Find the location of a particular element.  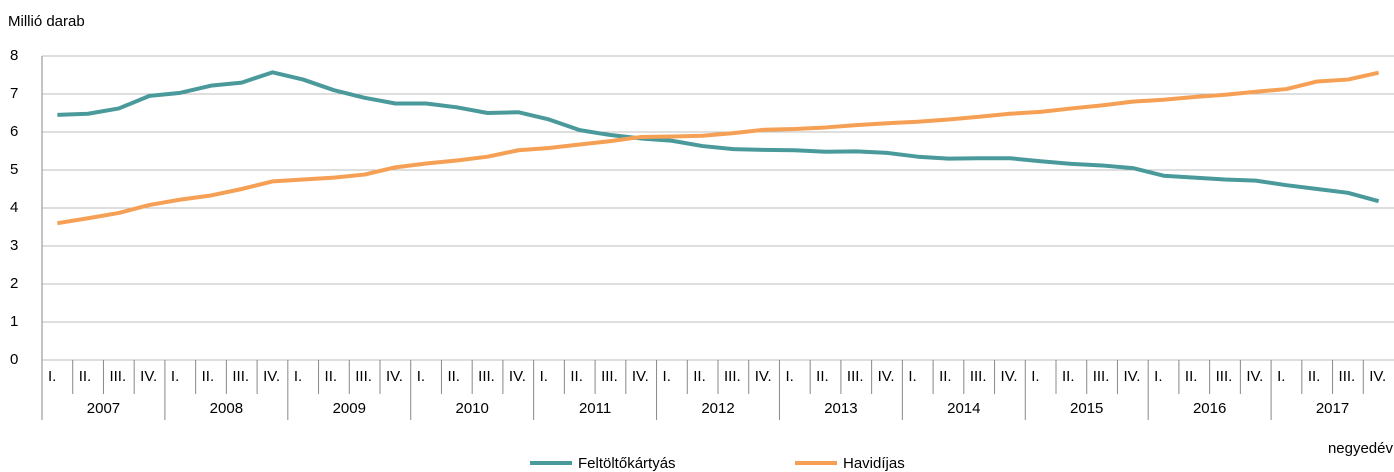

group-label: 2014 is located at coordinates (963, 408).